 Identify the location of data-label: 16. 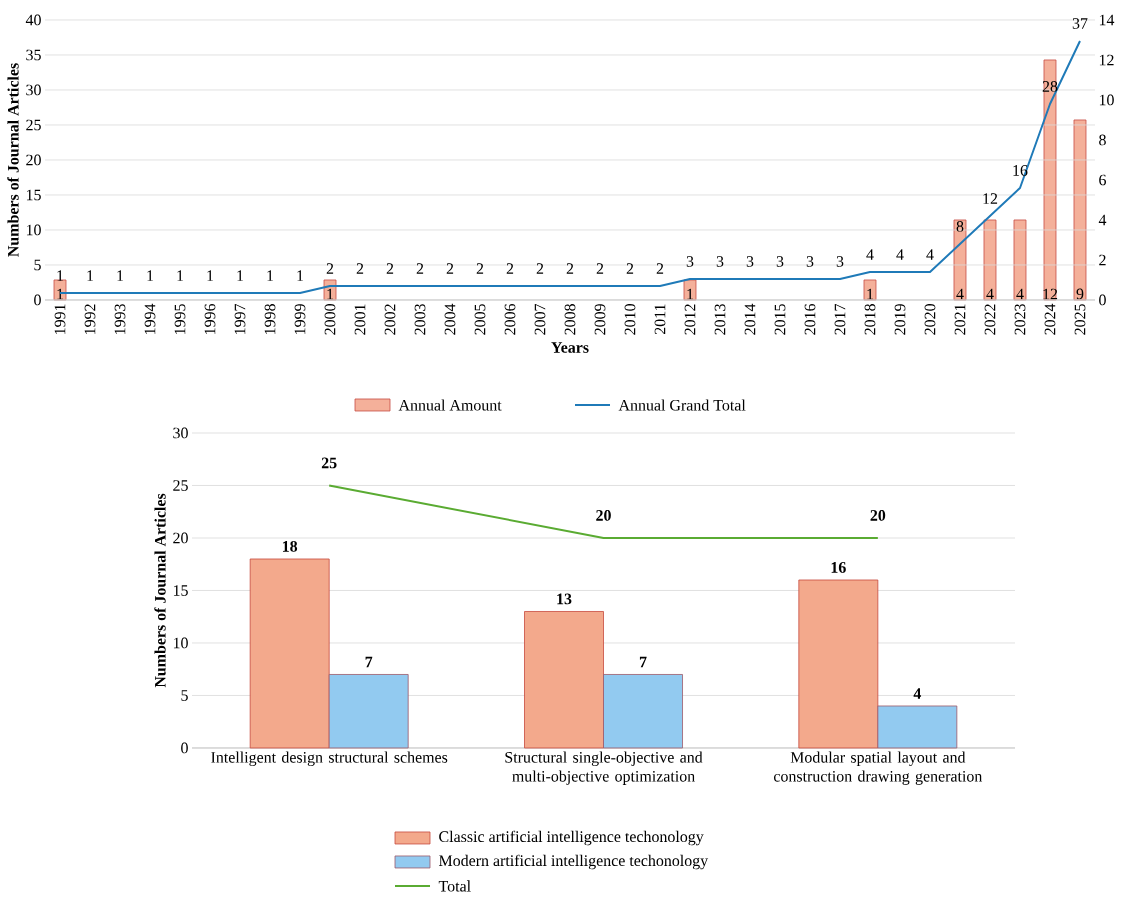
(838, 567).